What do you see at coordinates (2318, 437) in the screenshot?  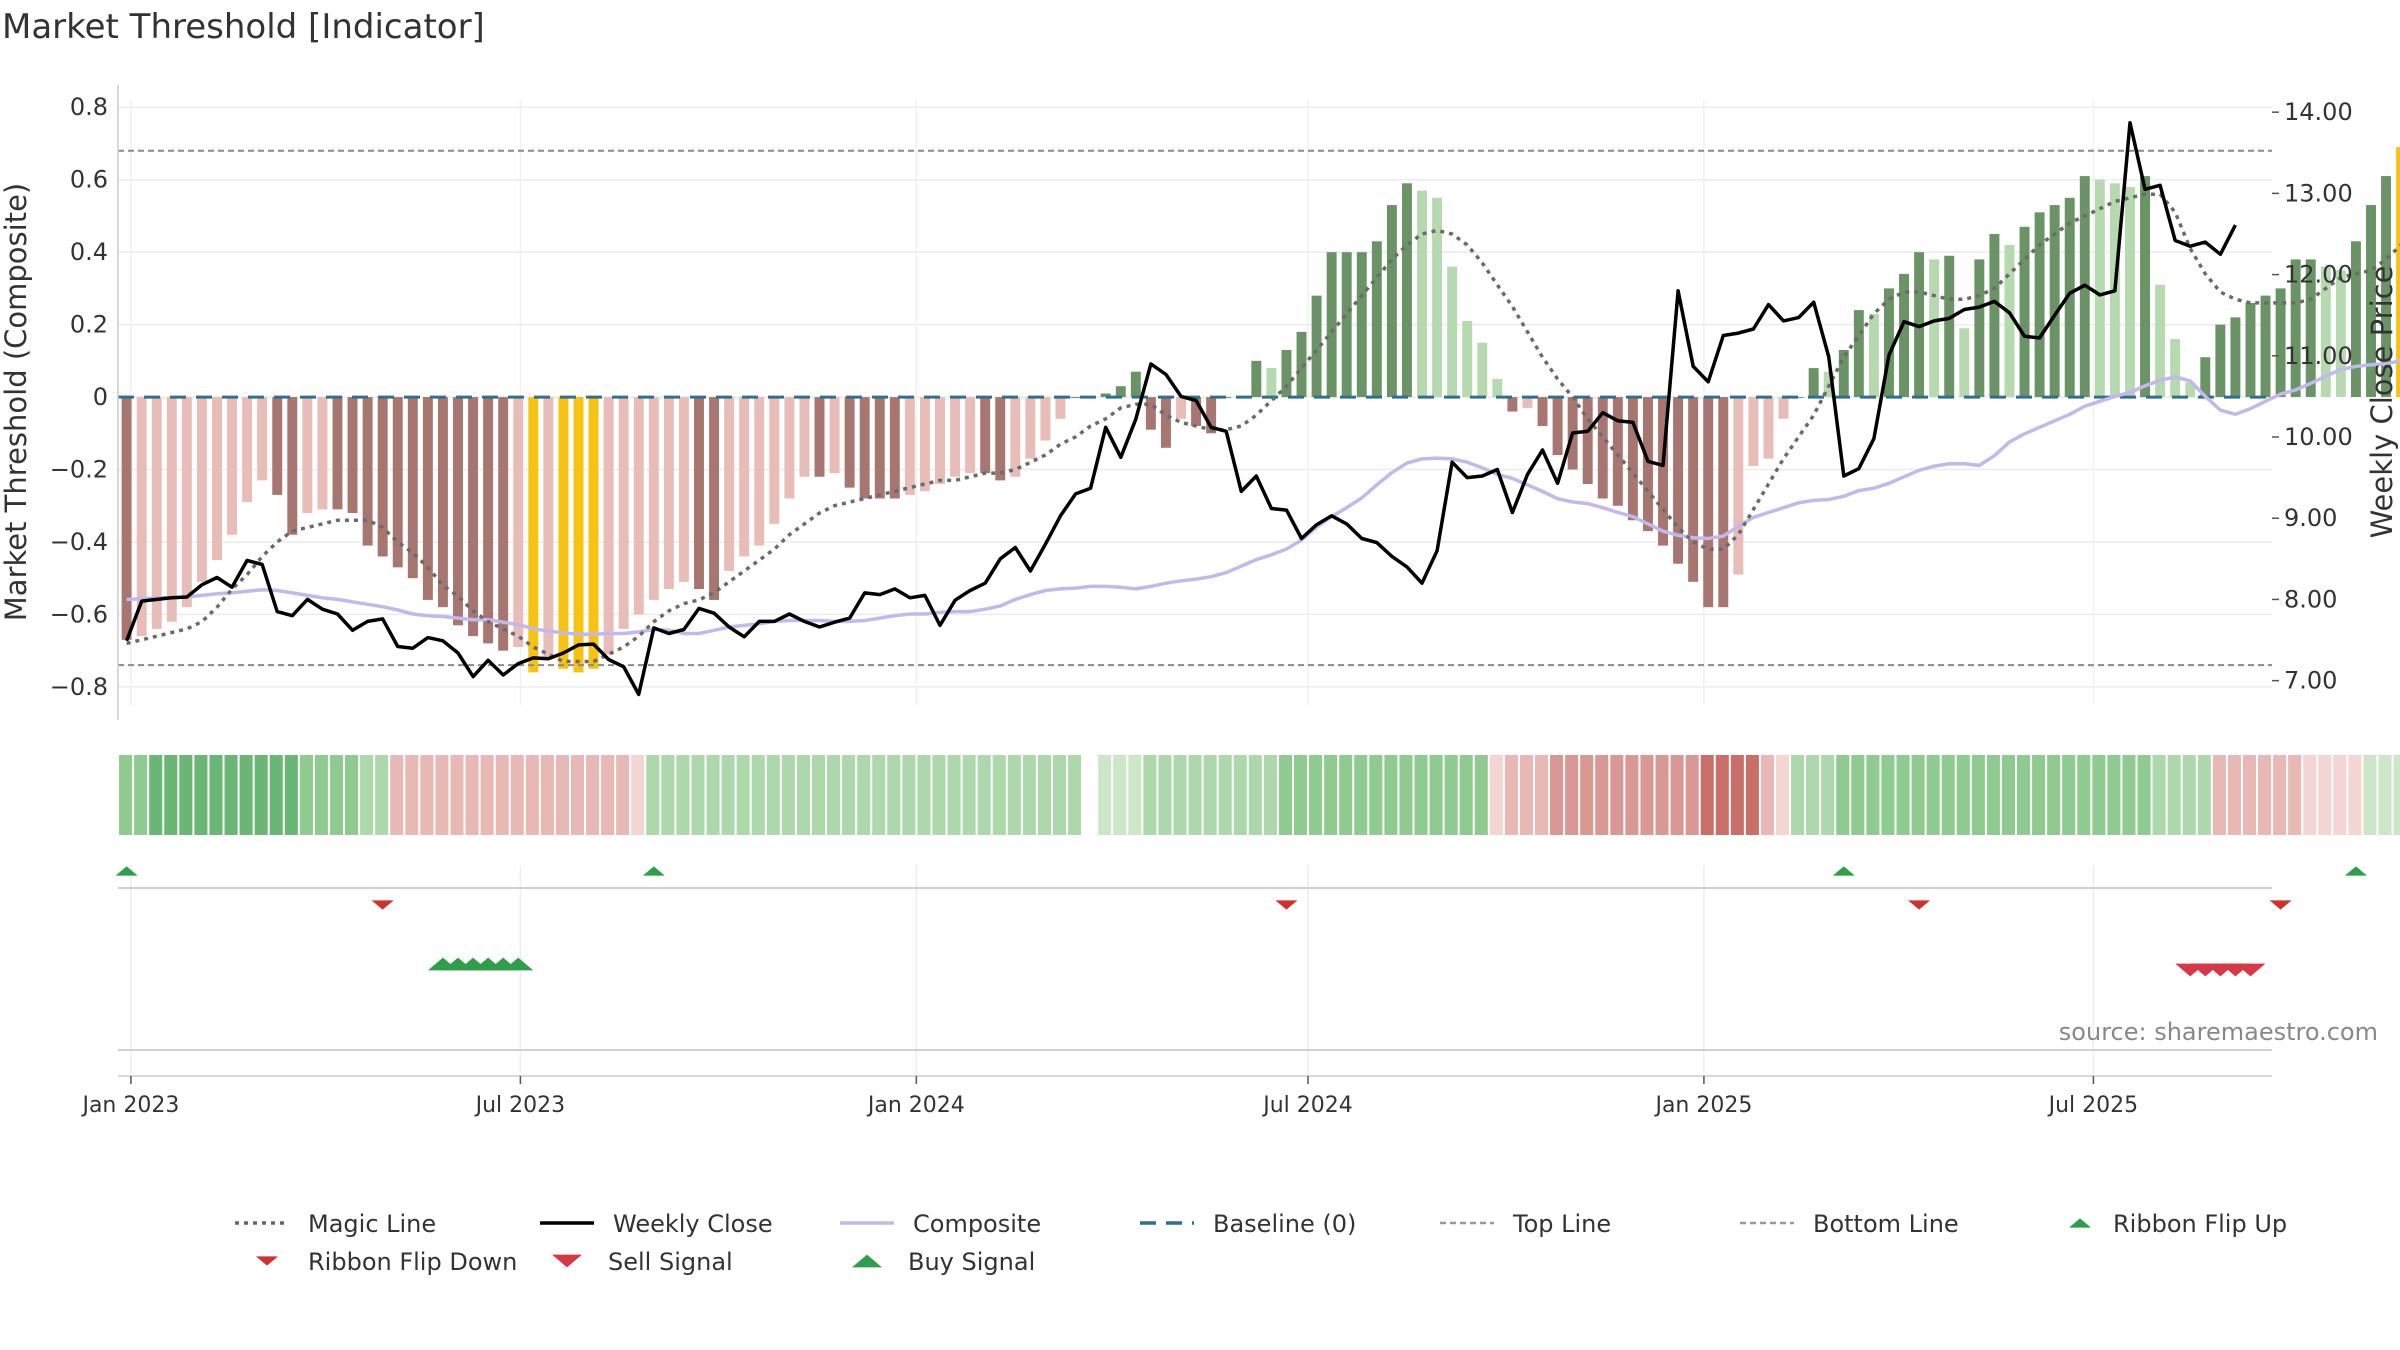 I see `y-right-tick-label: 10.00` at bounding box center [2318, 437].